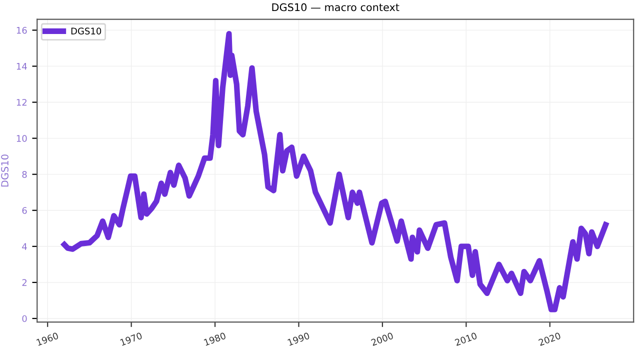  What do you see at coordinates (336, 7) in the screenshot?
I see `chart-title: DGS10 — macro context` at bounding box center [336, 7].